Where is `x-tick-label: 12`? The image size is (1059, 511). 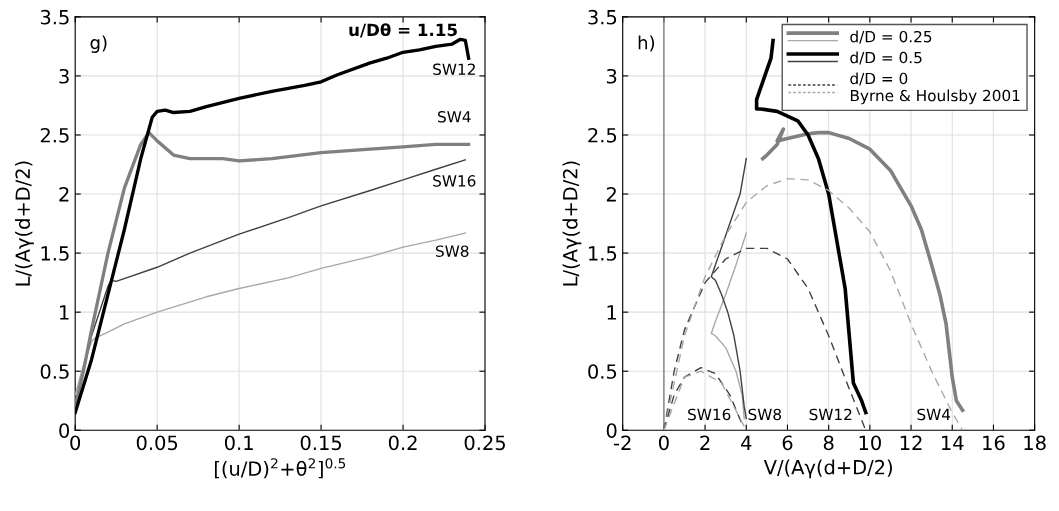
x-tick-label: 12 is located at coordinates (911, 442).